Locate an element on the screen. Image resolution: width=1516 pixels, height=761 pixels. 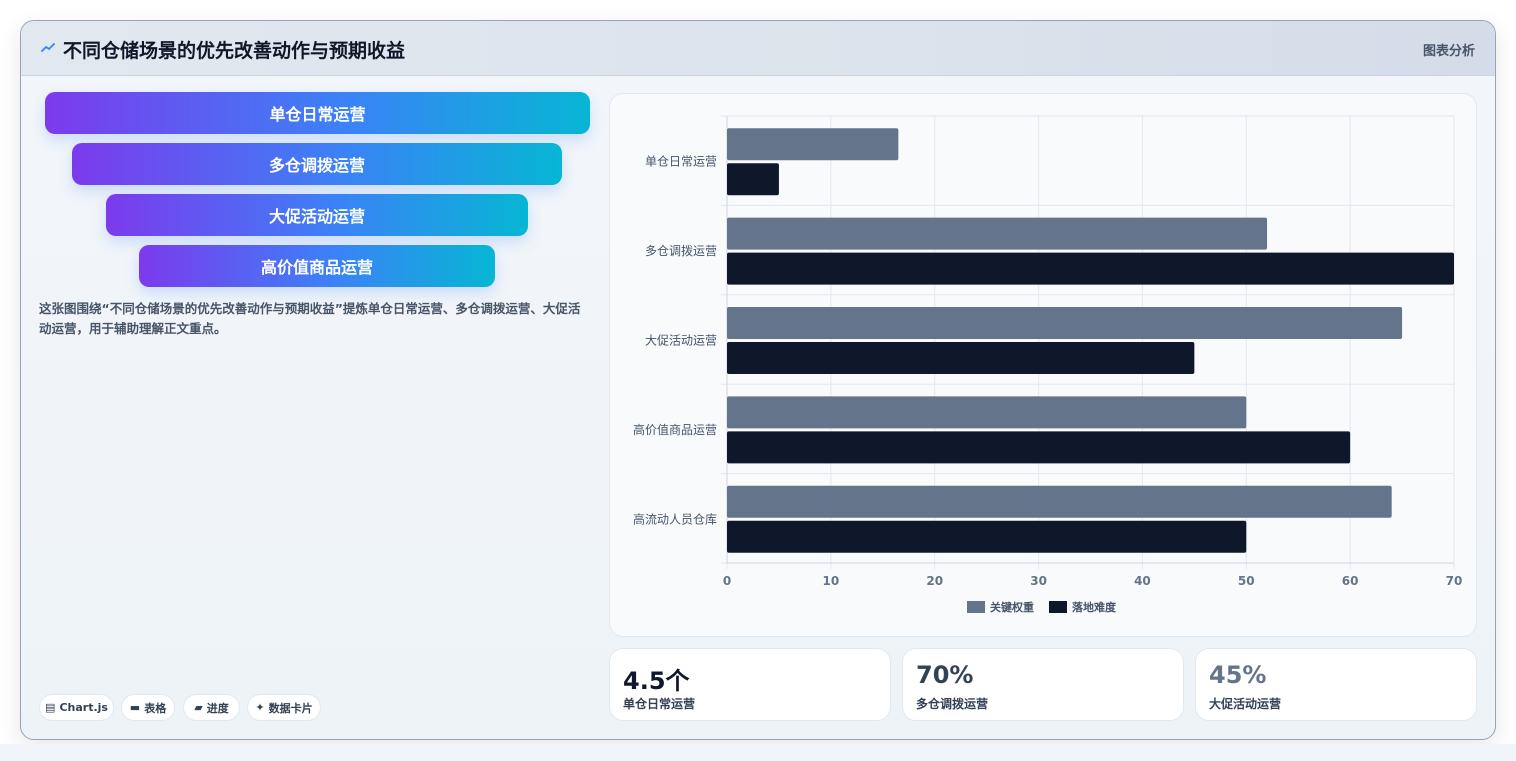
chip-table: ▬ 表格 is located at coordinates (148, 707).